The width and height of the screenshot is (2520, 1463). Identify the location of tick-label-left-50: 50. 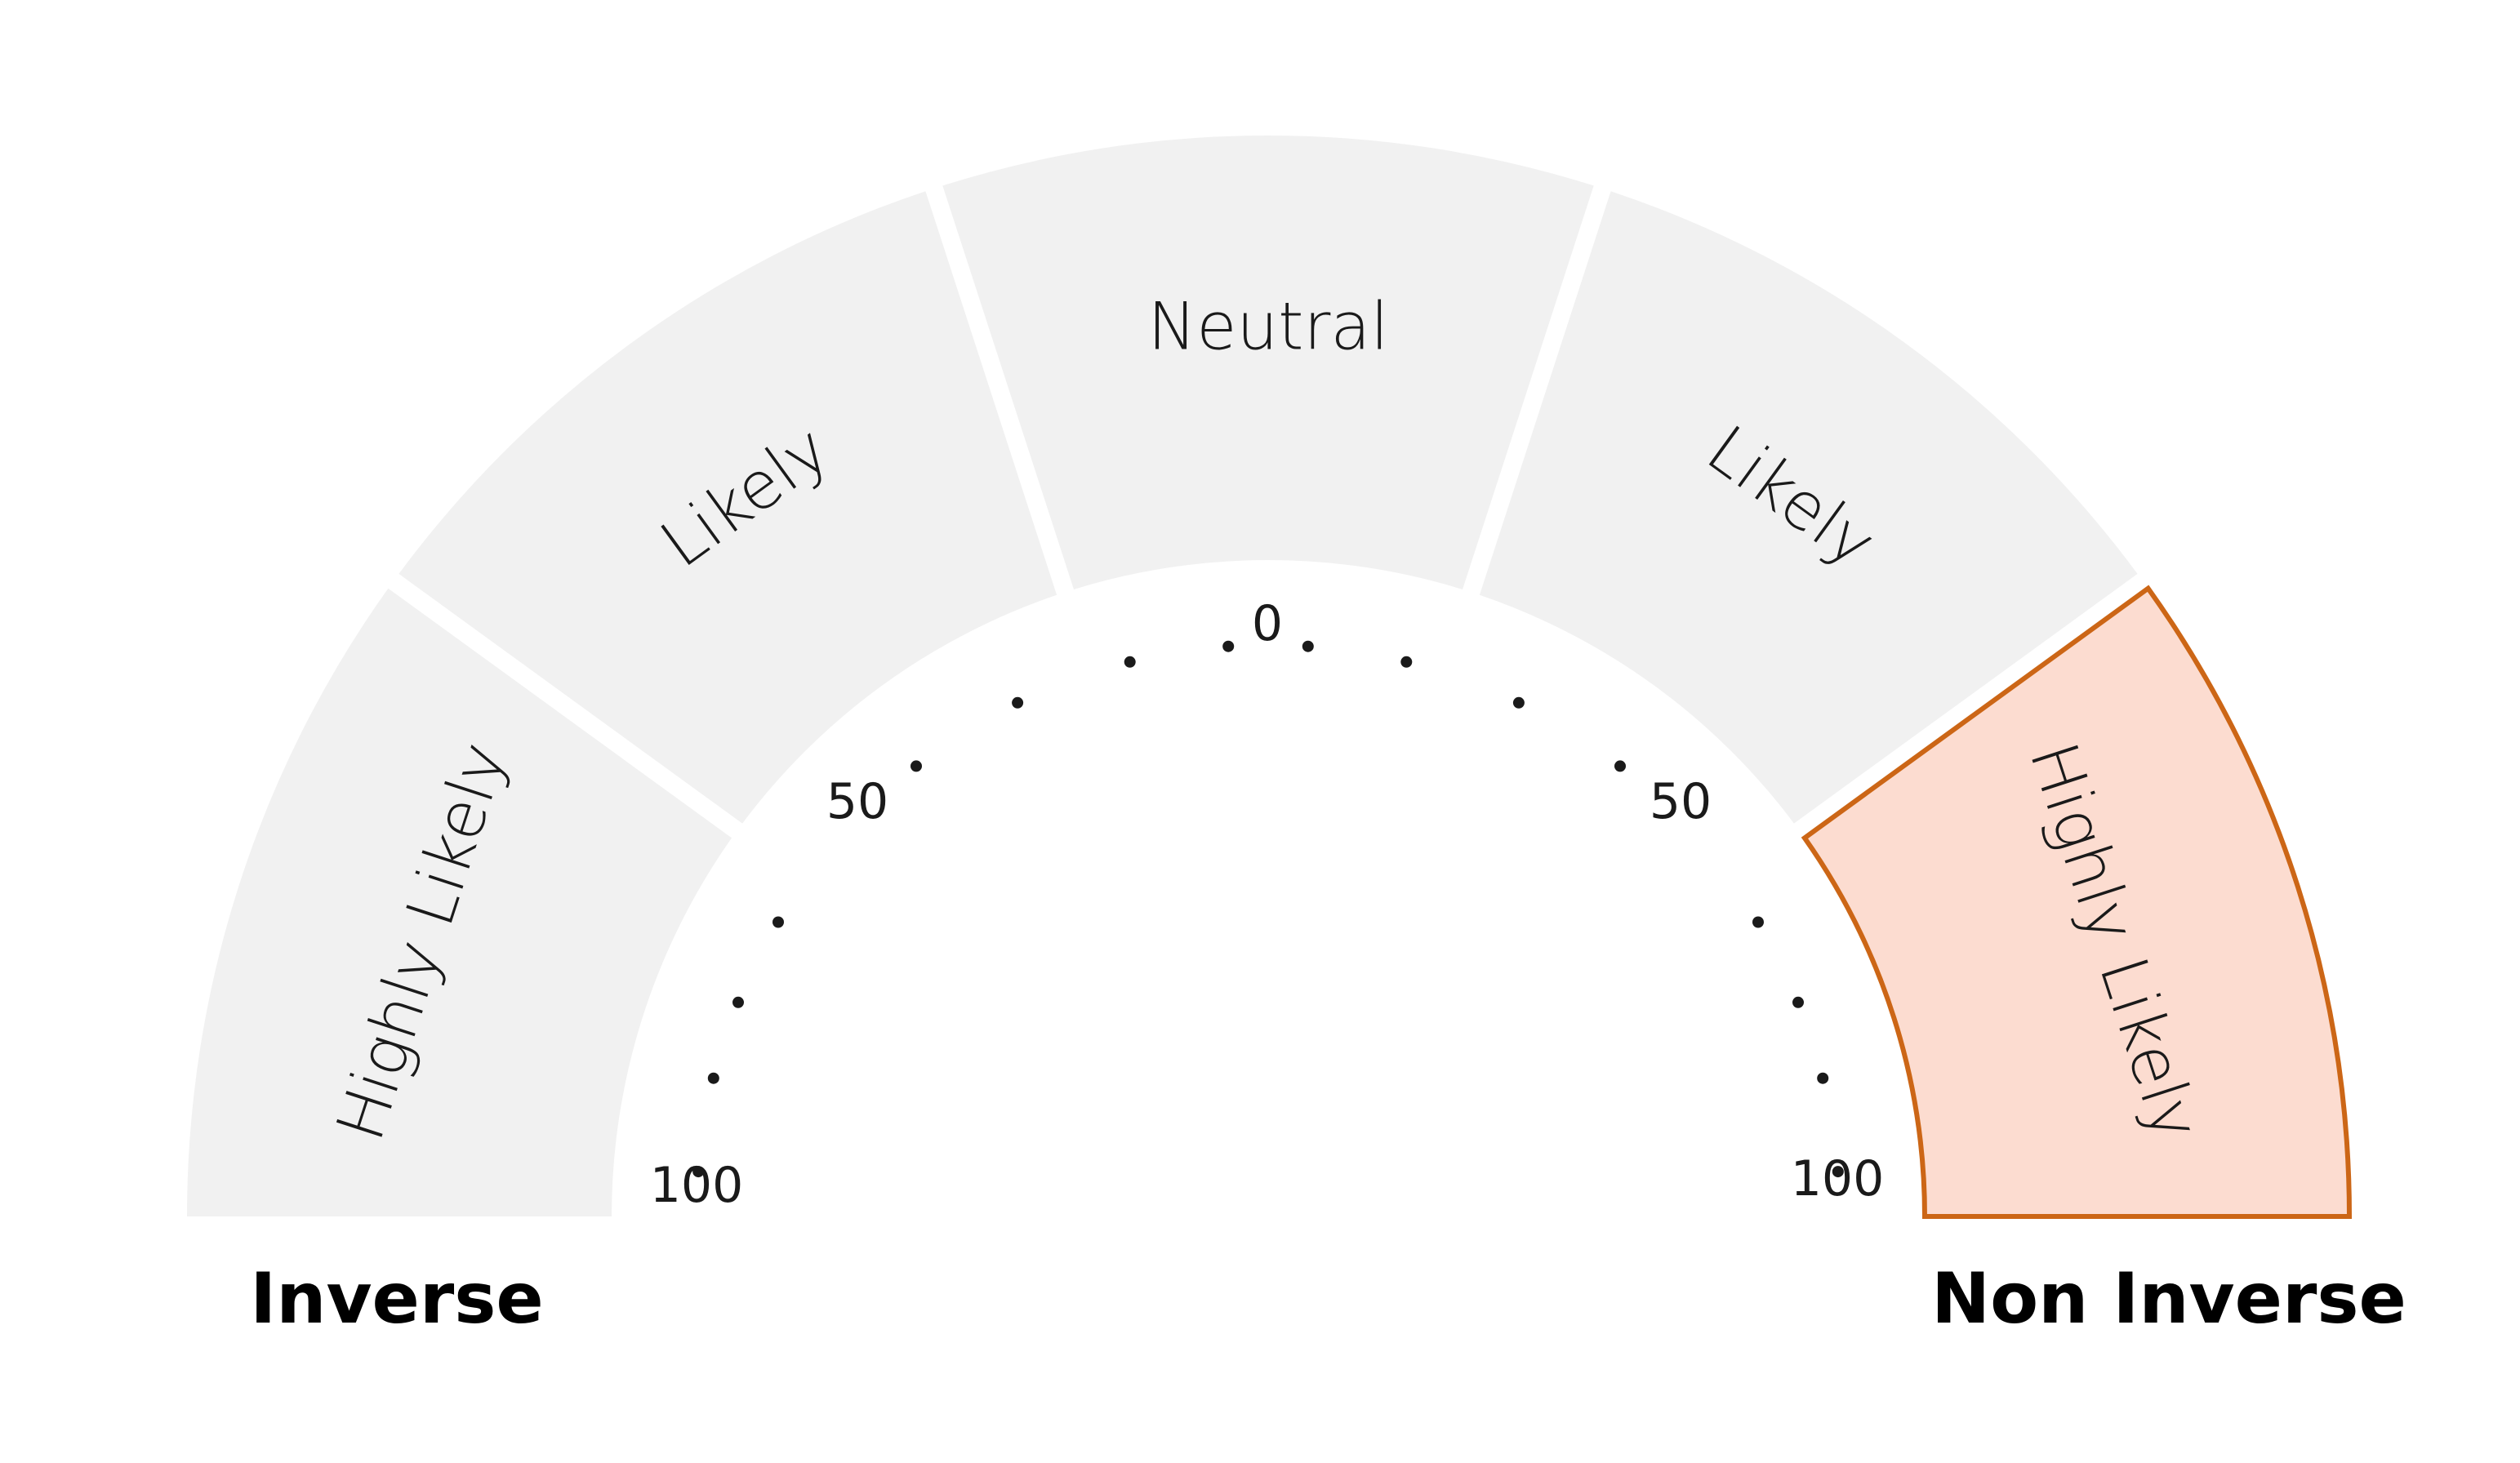
(857, 801).